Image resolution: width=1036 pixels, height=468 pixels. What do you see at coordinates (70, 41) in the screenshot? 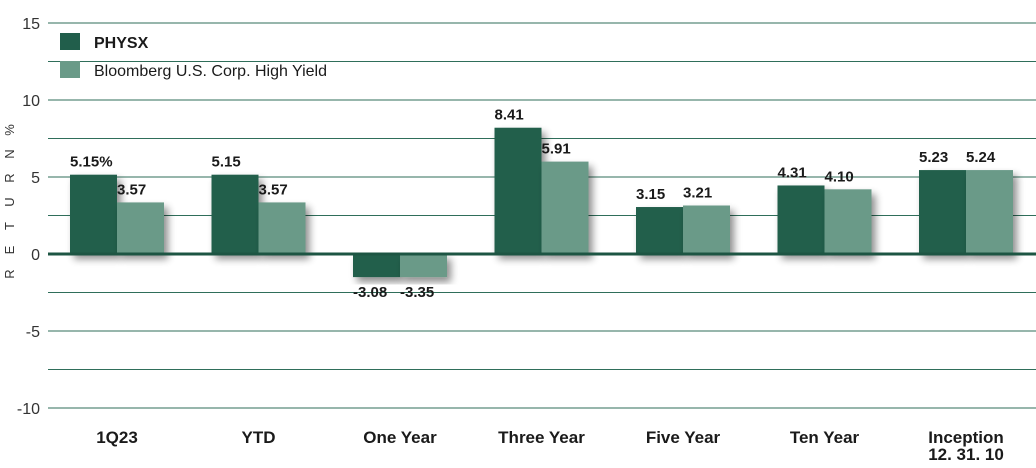
I see `legend-swatch-physx` at bounding box center [70, 41].